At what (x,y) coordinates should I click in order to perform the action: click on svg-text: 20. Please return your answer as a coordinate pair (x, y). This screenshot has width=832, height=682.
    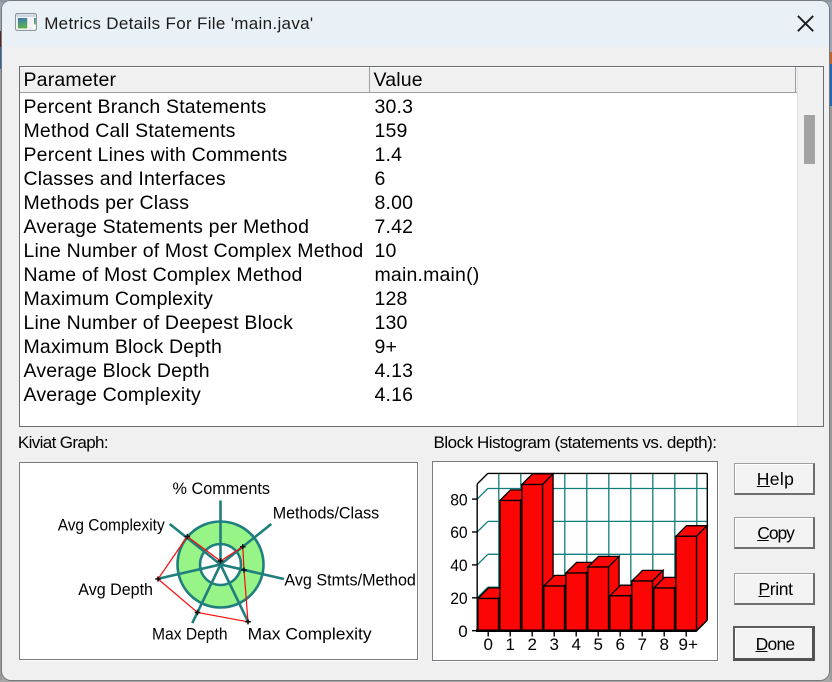
    Looking at the image, I should click on (459, 598).